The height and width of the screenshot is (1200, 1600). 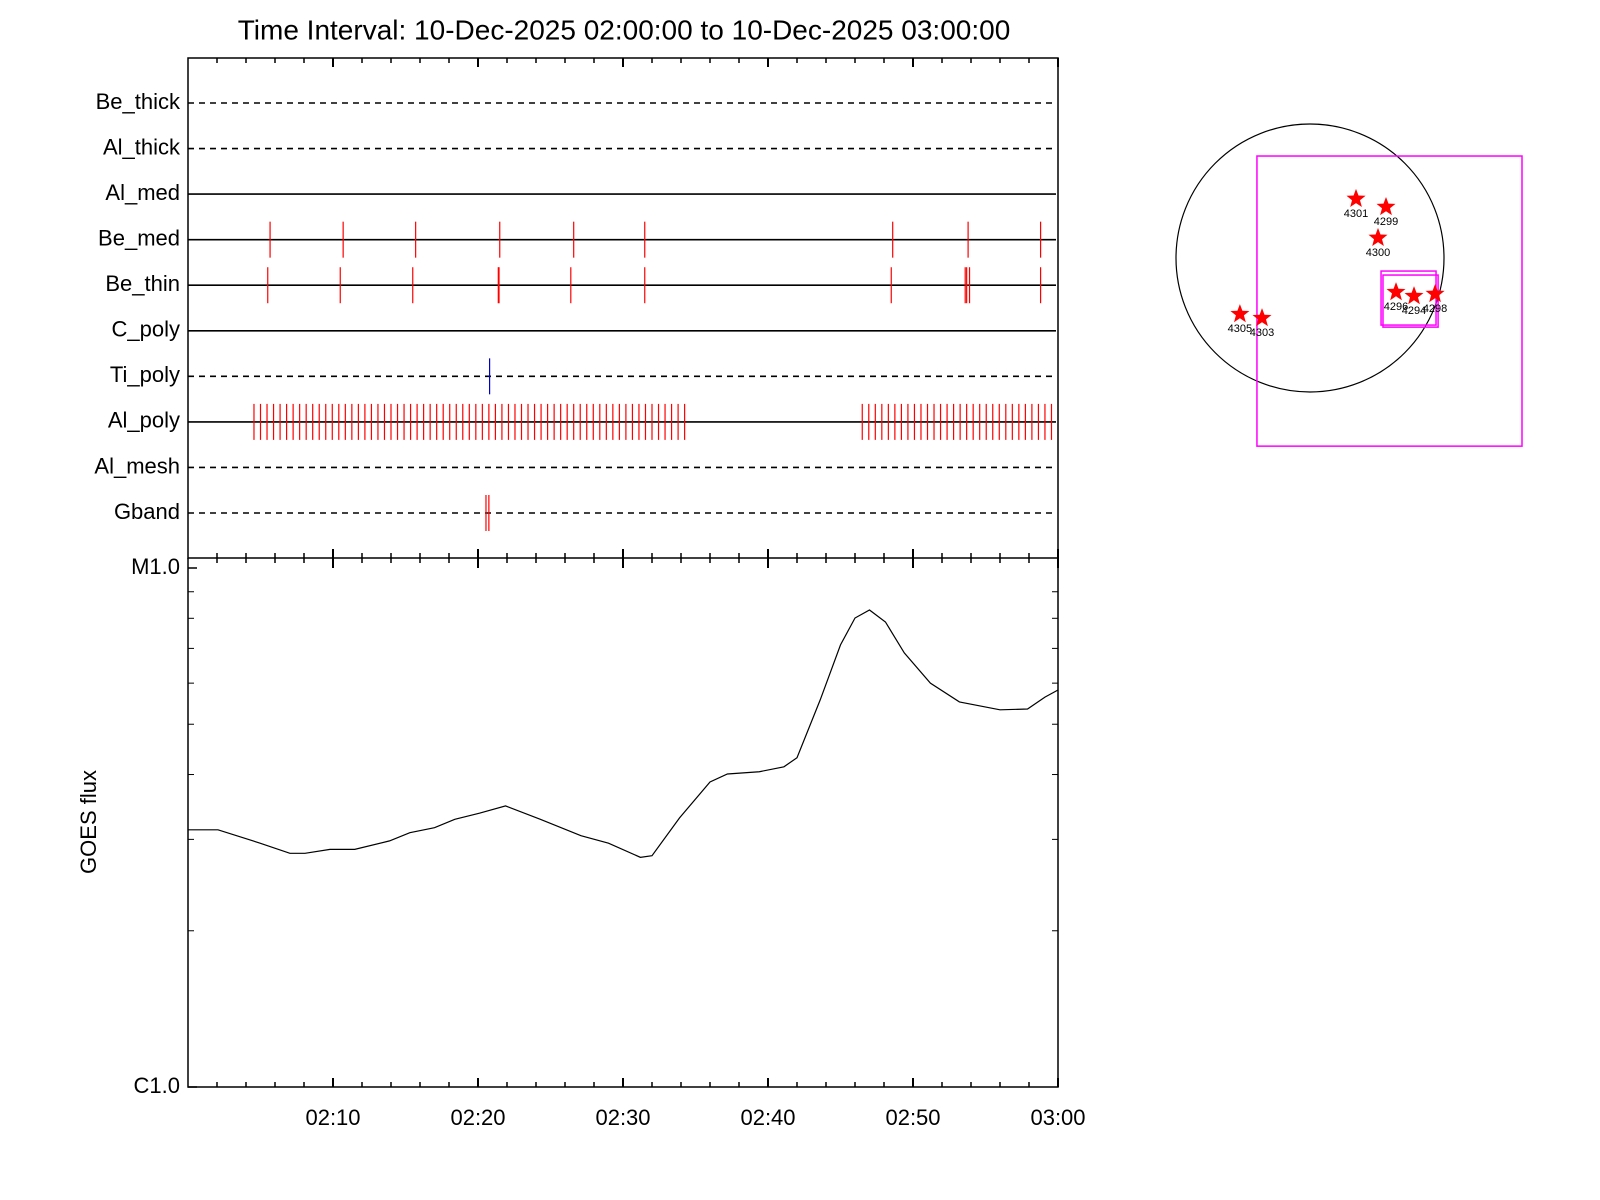 What do you see at coordinates (1396, 307) in the screenshot?
I see `region-label: 4296` at bounding box center [1396, 307].